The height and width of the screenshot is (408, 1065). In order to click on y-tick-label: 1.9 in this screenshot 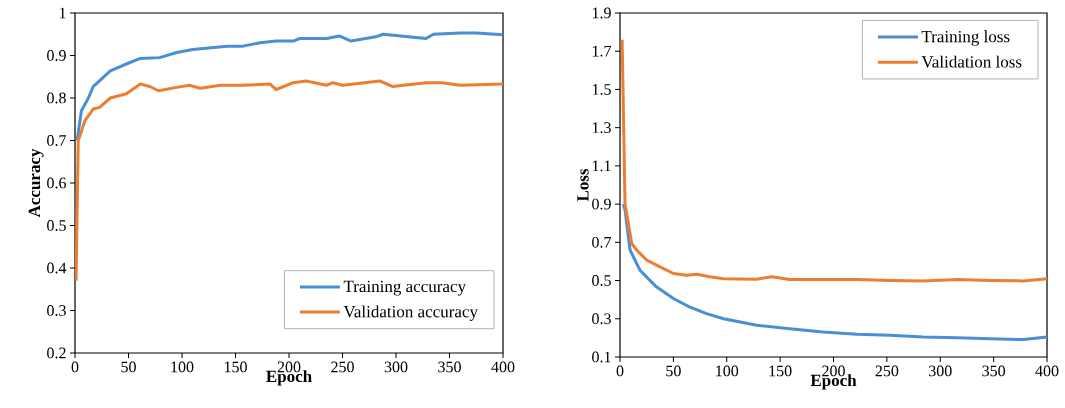, I will do `click(601, 13)`.